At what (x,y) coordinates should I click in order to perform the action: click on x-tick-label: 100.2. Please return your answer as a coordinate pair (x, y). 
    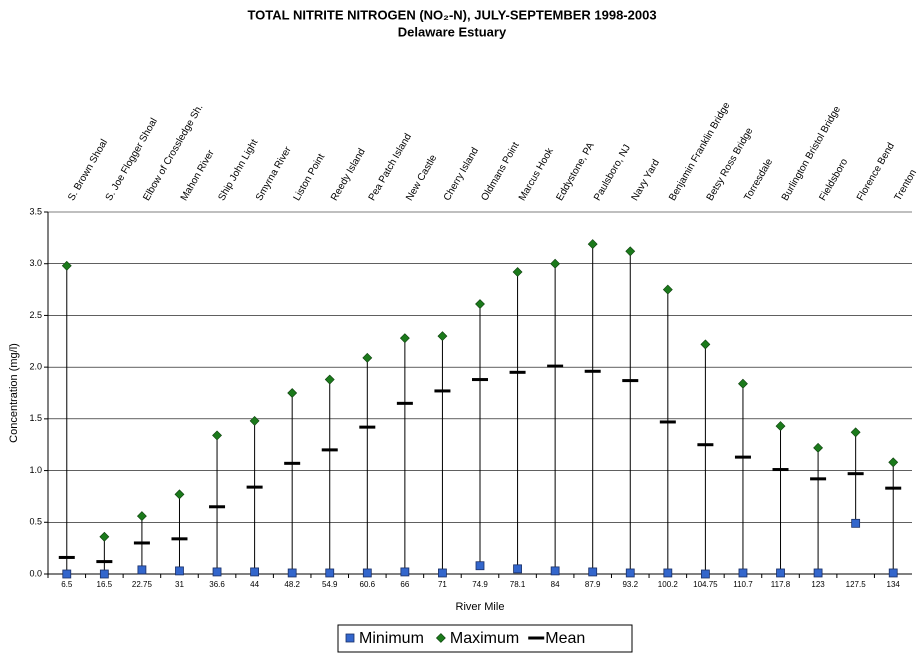
    Looking at the image, I should click on (668, 584).